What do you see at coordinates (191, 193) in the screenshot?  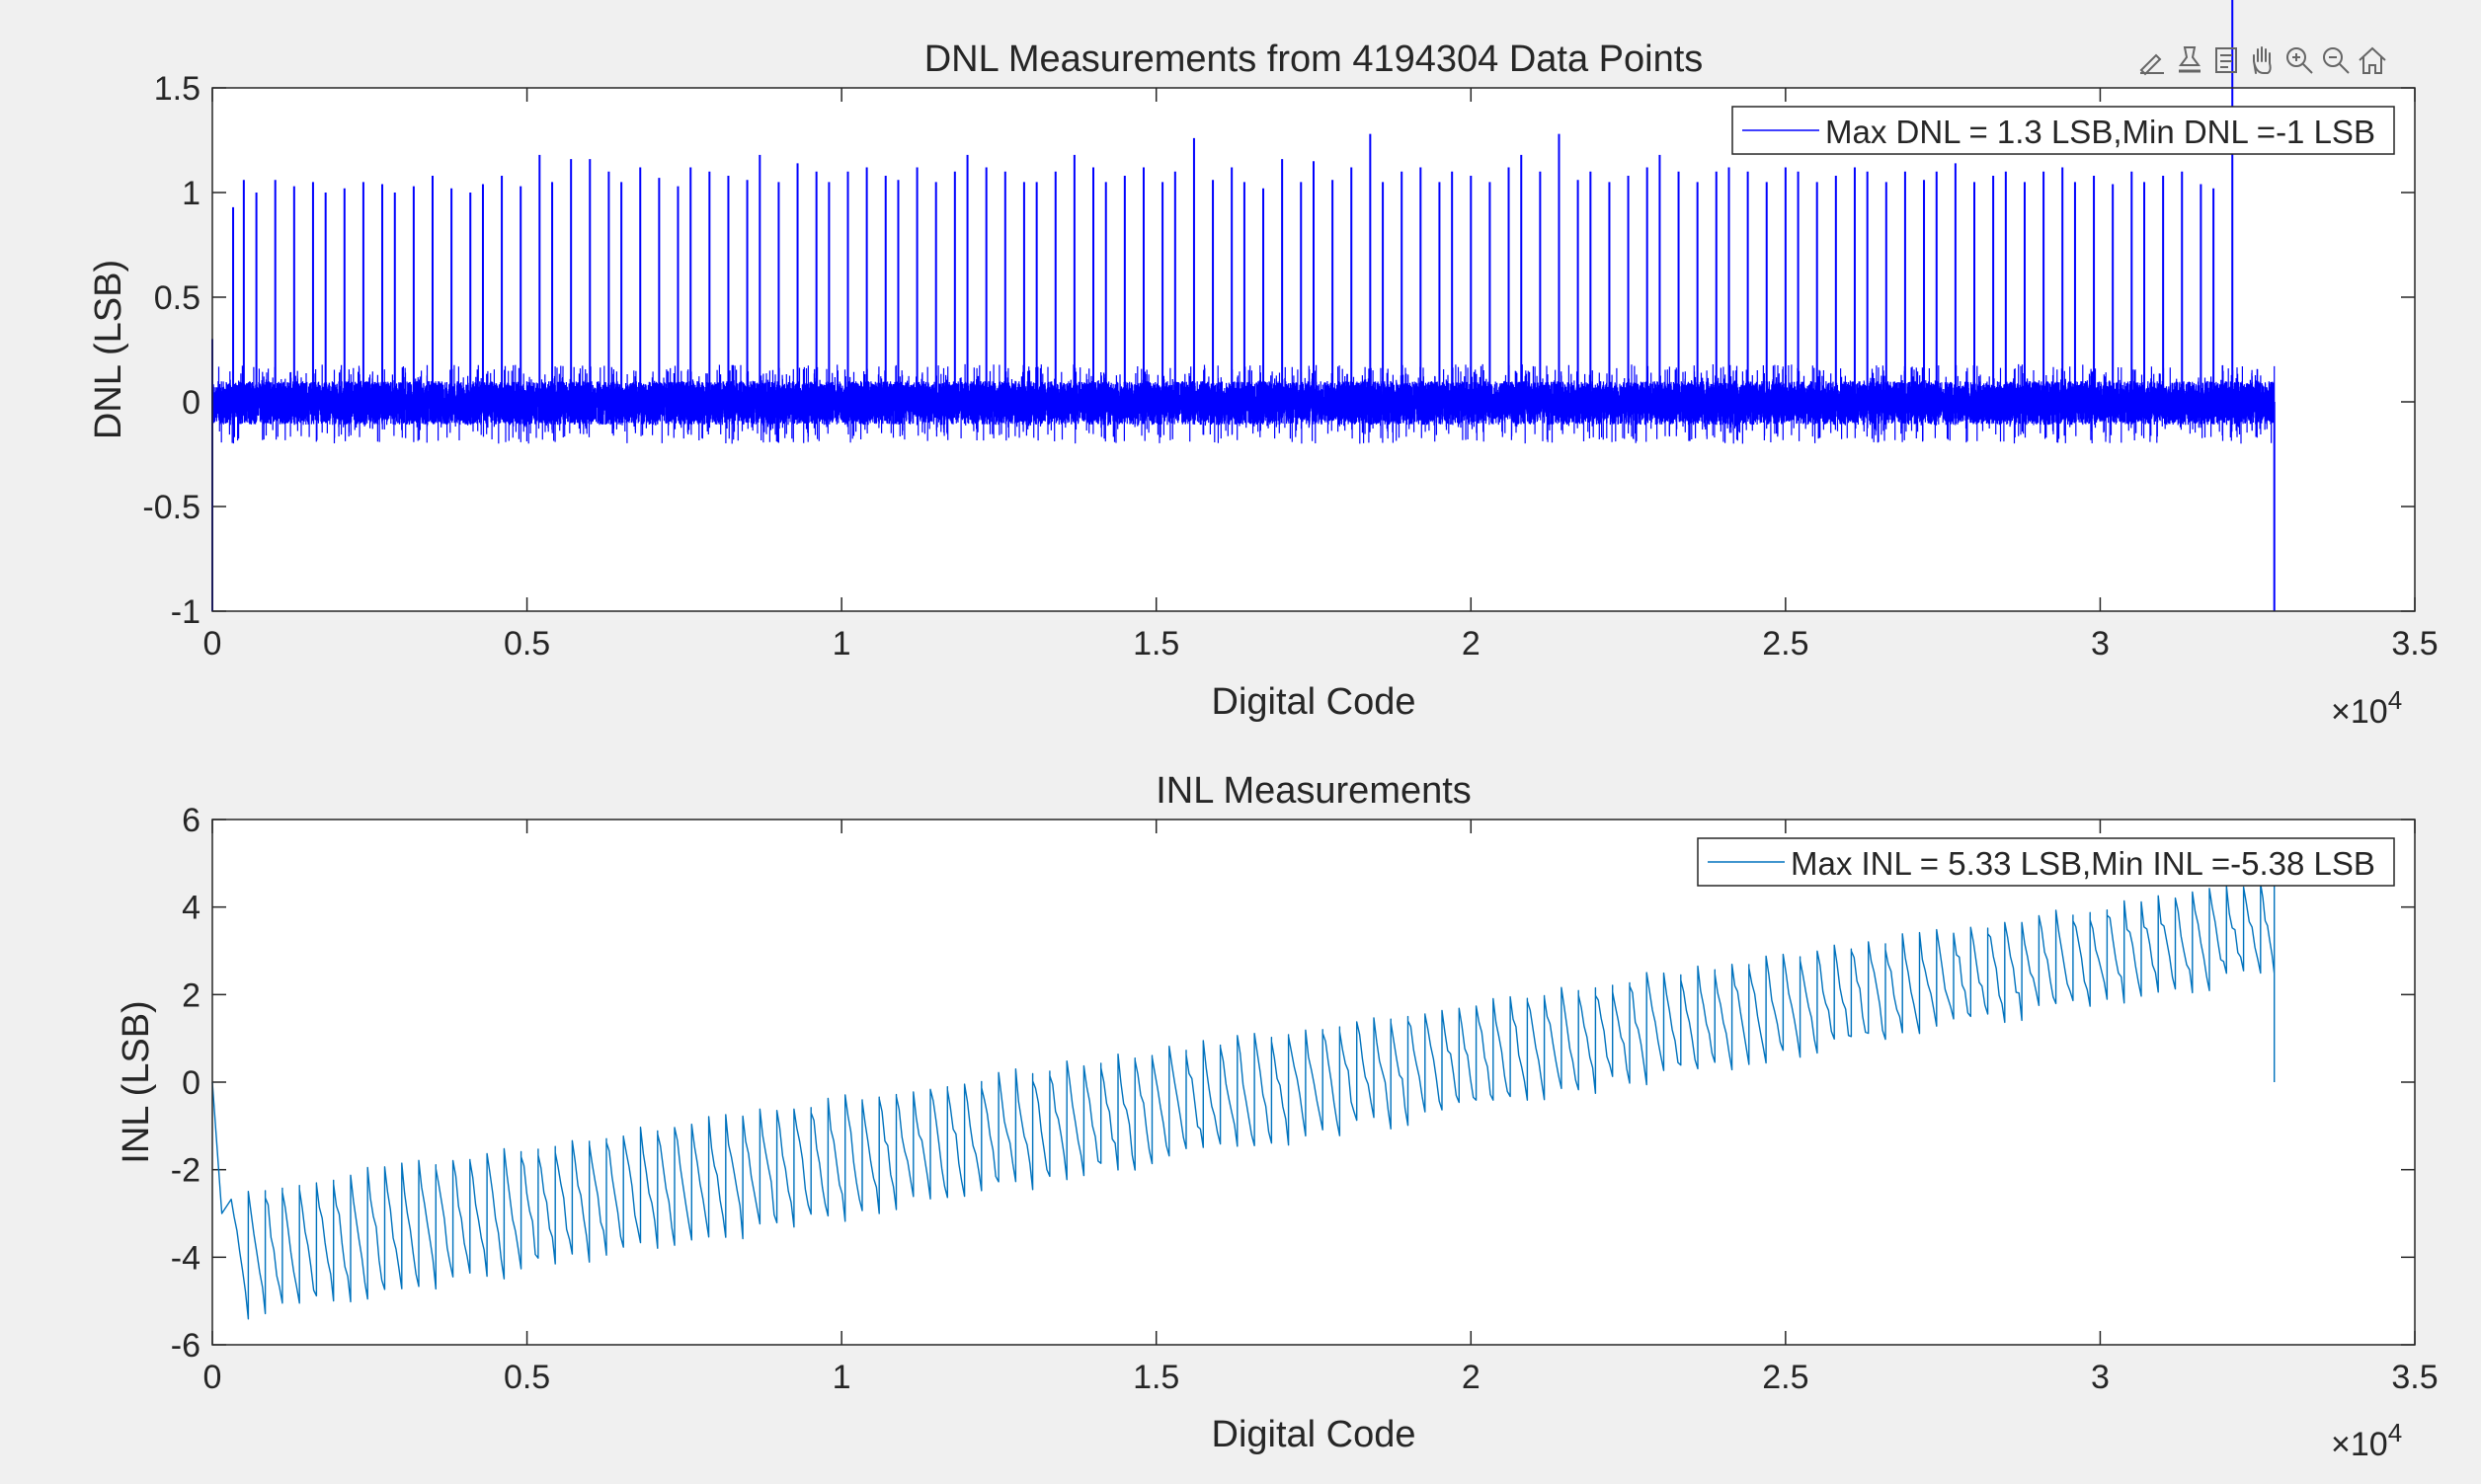 I see `y-tick-label: 1` at bounding box center [191, 193].